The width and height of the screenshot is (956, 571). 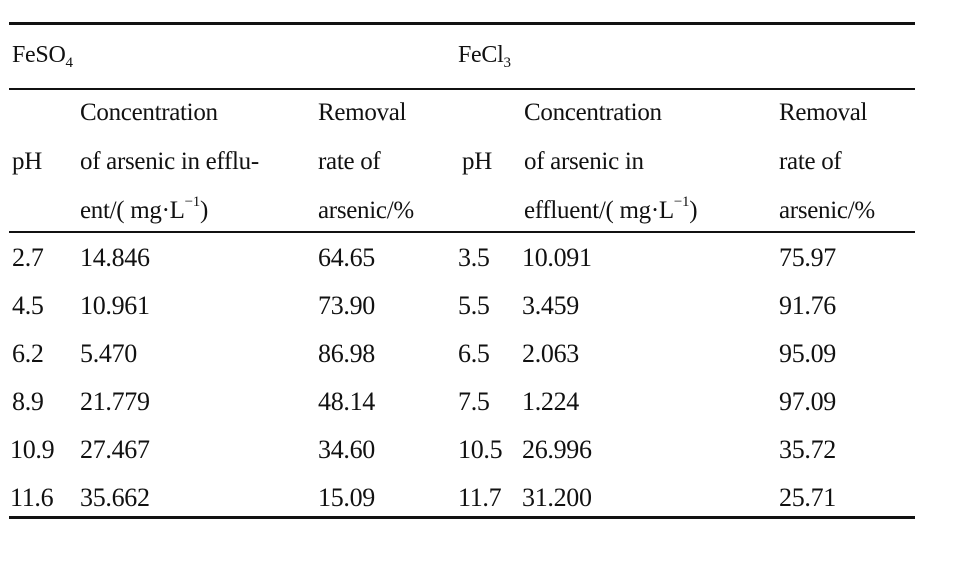 What do you see at coordinates (551, 353) in the screenshot?
I see `cell-conc-fecl3: 2.063` at bounding box center [551, 353].